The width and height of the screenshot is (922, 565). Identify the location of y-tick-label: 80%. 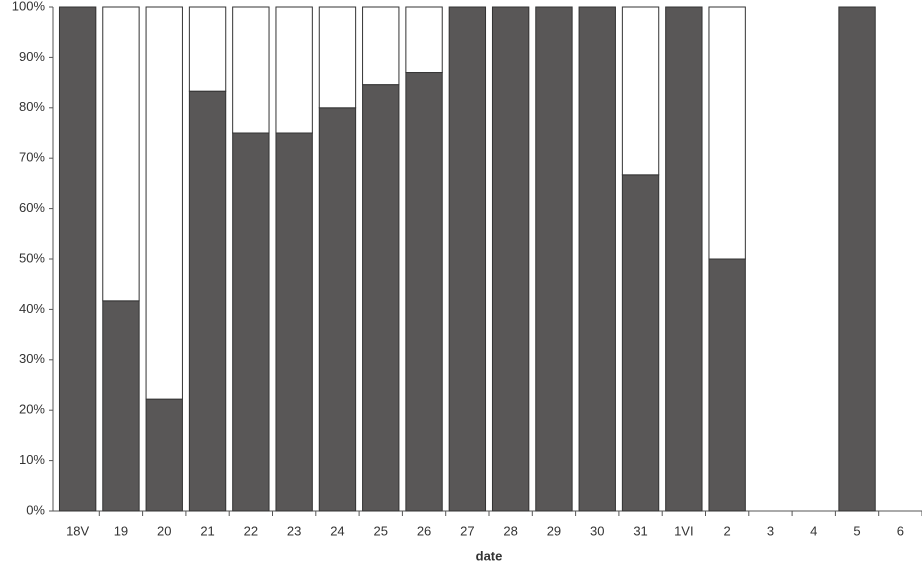
(32, 106).